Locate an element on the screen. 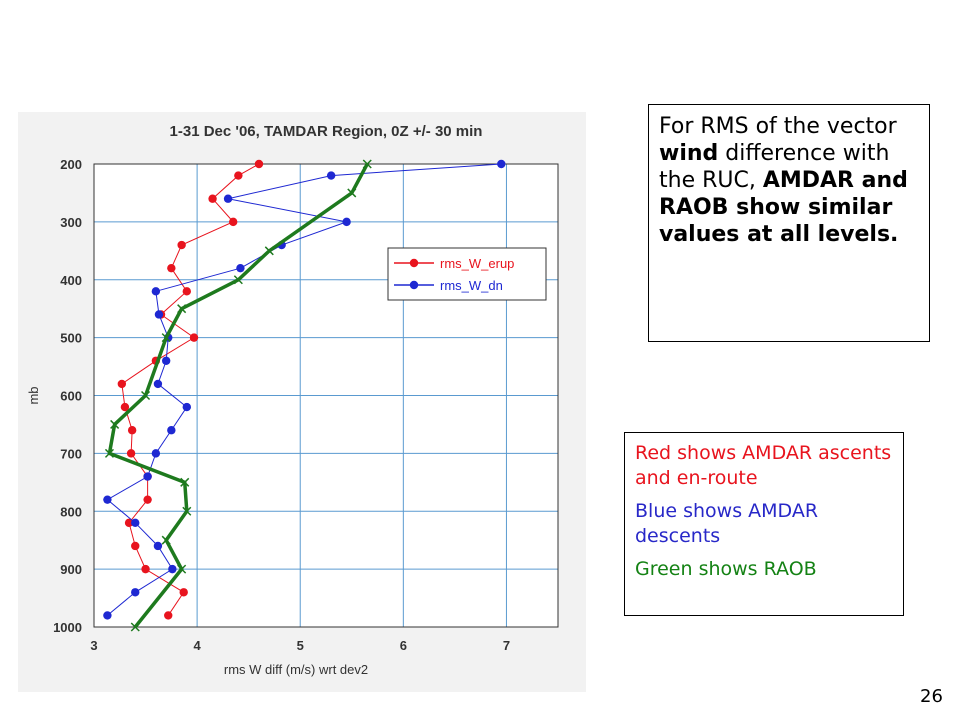 The image size is (960, 720). page-number: 26 is located at coordinates (931, 696).